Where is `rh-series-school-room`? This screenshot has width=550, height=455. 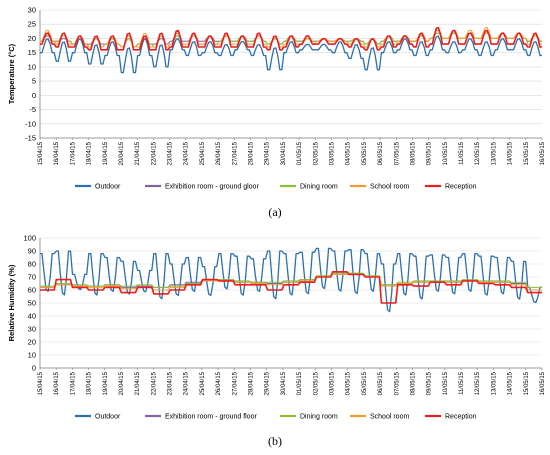 rh-series-school-room is located at coordinates (291, 282).